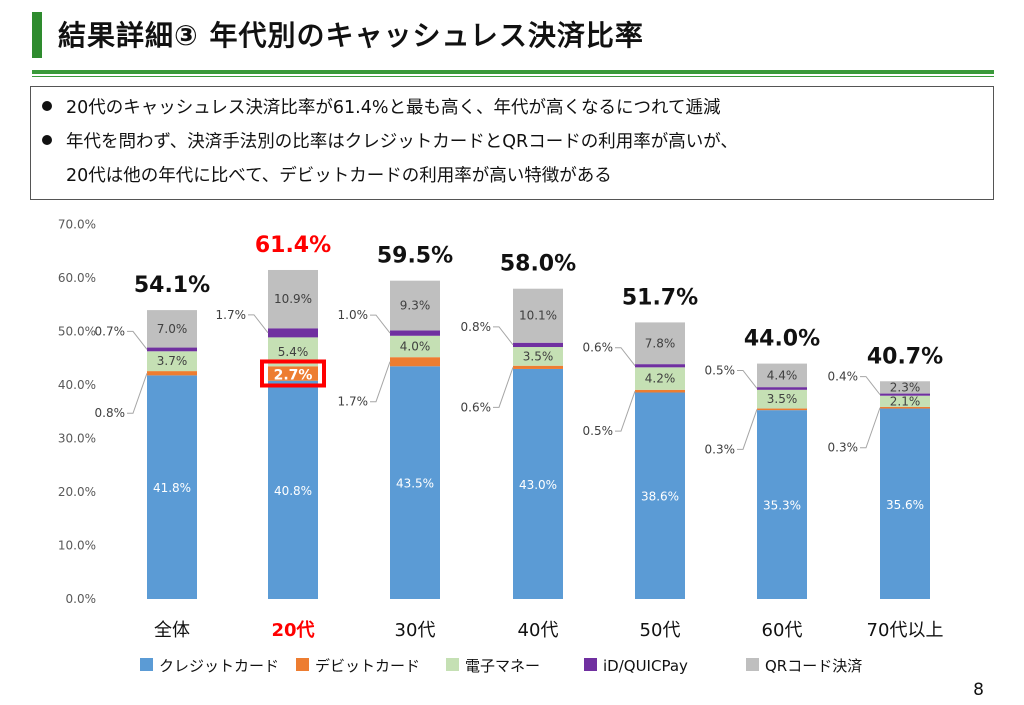 This screenshot has height=705, width=1024. Describe the element at coordinates (720, 370) in the screenshot. I see `data-label-idquicpay: 0.5%` at that location.